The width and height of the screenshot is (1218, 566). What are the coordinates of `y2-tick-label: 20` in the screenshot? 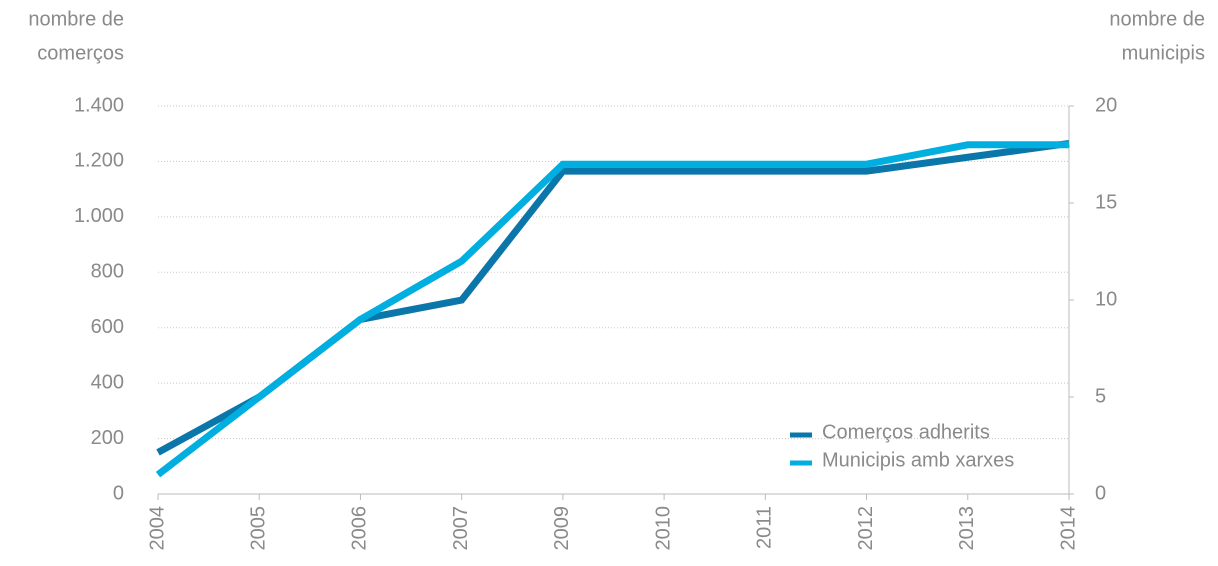 It's located at (1106, 105).